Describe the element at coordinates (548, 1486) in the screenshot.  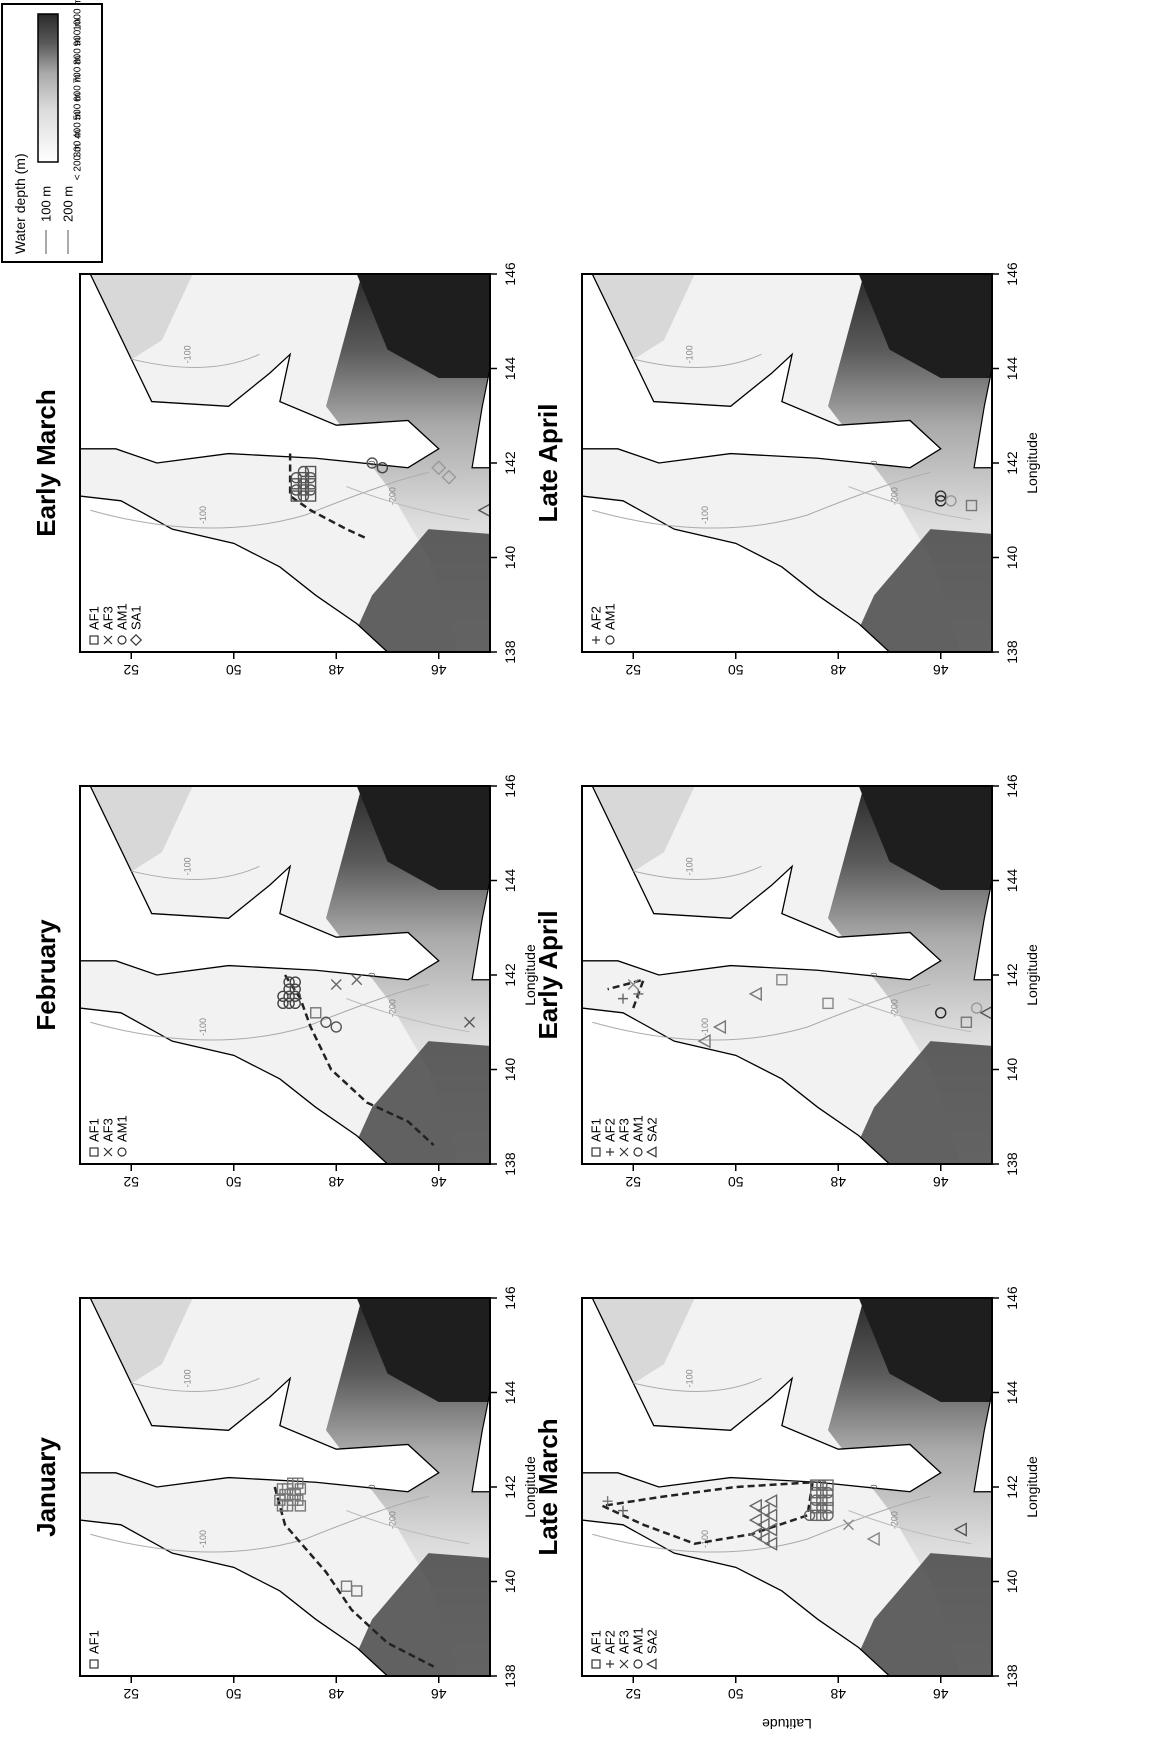
I see `panel-title: Late March` at that location.